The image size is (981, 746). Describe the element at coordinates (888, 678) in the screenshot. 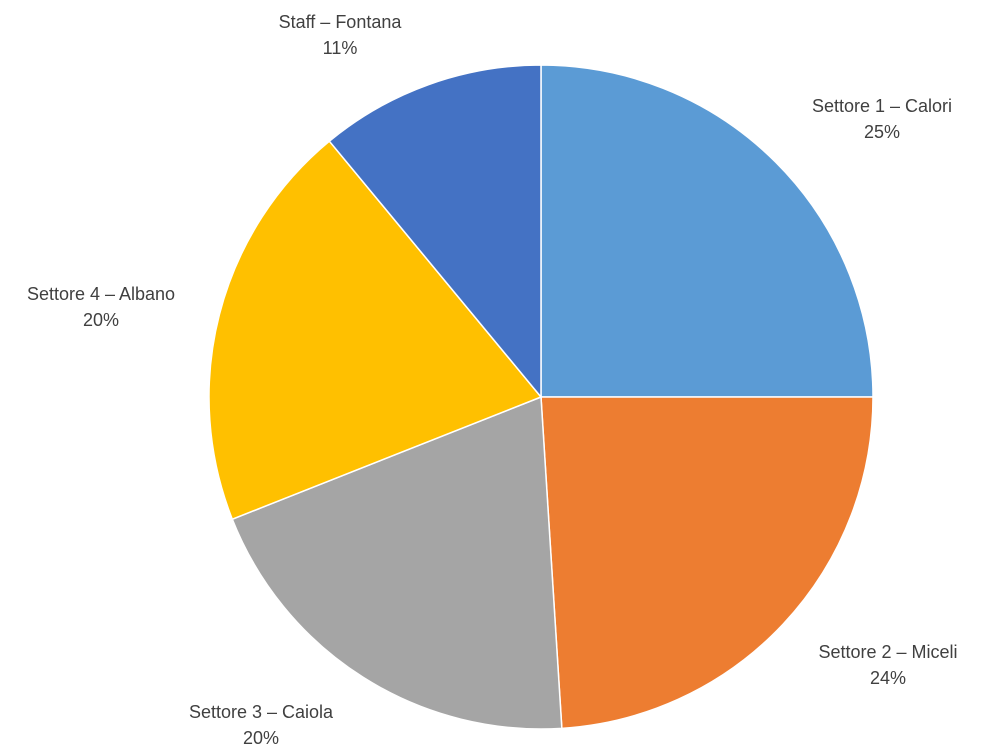

I see `slice-percent-label: 24%` at that location.